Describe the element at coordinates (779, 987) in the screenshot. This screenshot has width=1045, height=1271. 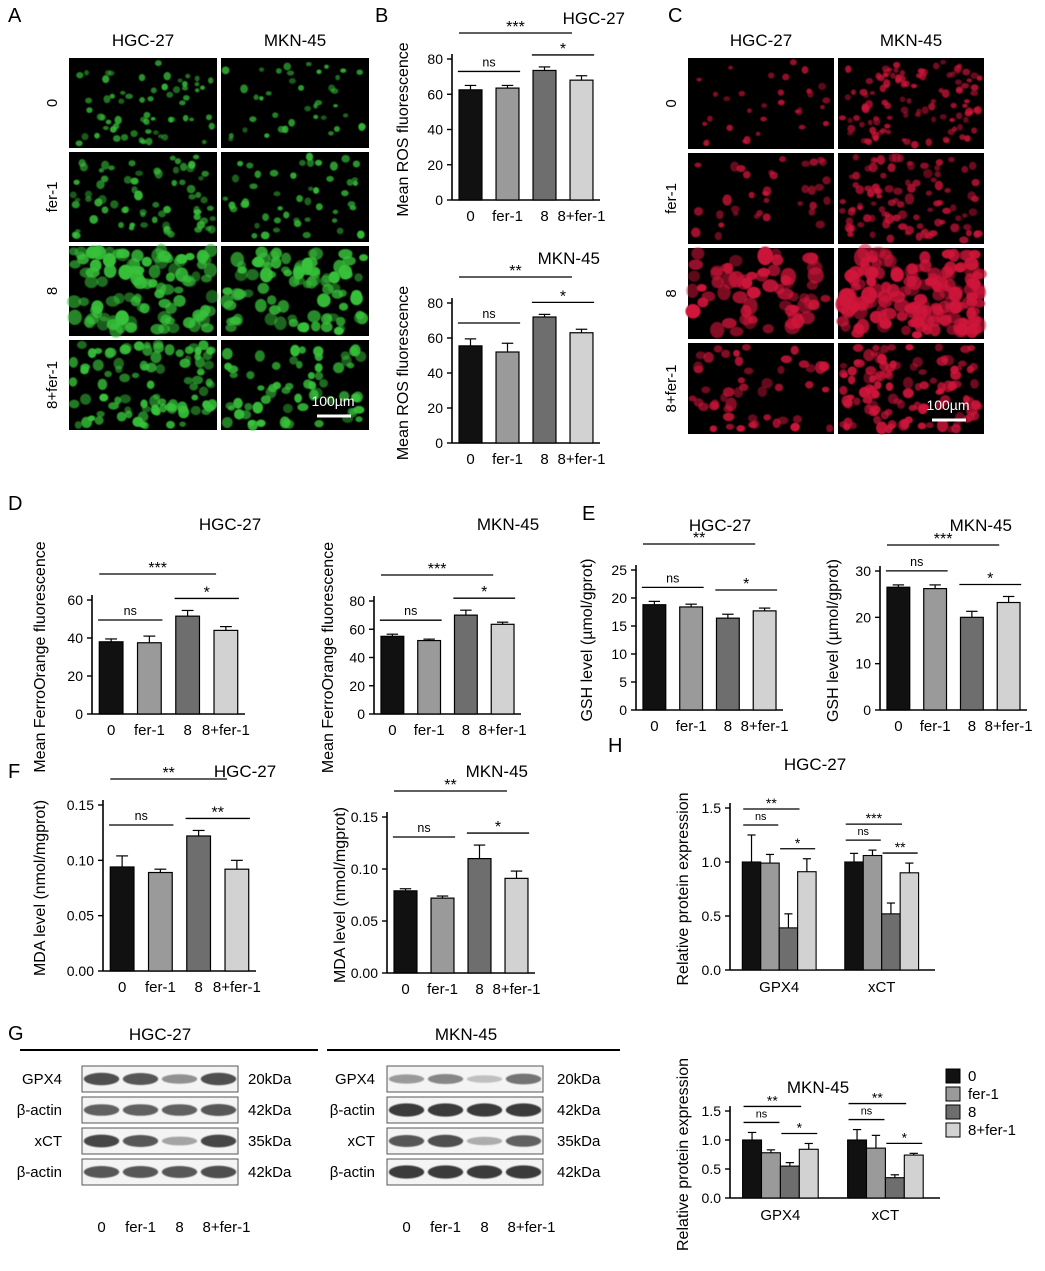
I see `x-tick-label: GPX4` at that location.